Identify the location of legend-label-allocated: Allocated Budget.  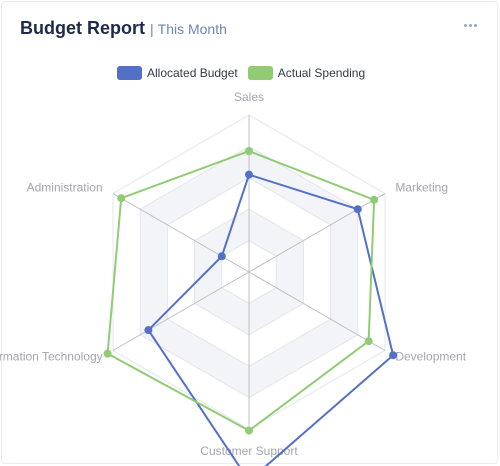
(192, 73).